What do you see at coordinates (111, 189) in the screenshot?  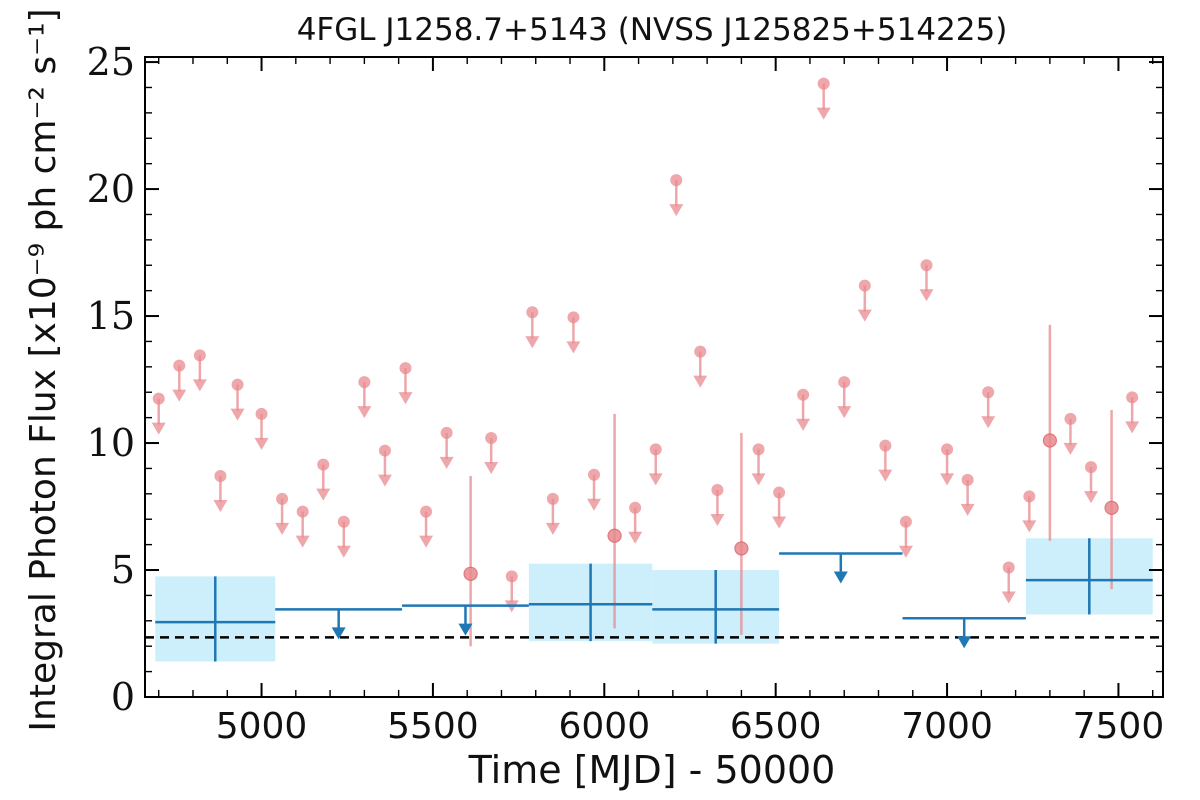 I see `y-tick-label: 20` at bounding box center [111, 189].